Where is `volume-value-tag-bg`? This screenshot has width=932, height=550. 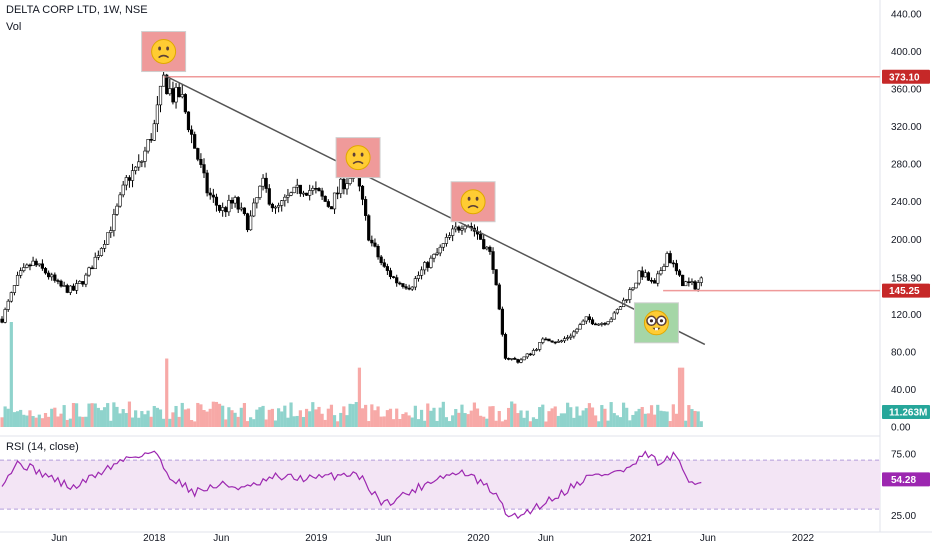
volume-value-tag-bg is located at coordinates (906, 412).